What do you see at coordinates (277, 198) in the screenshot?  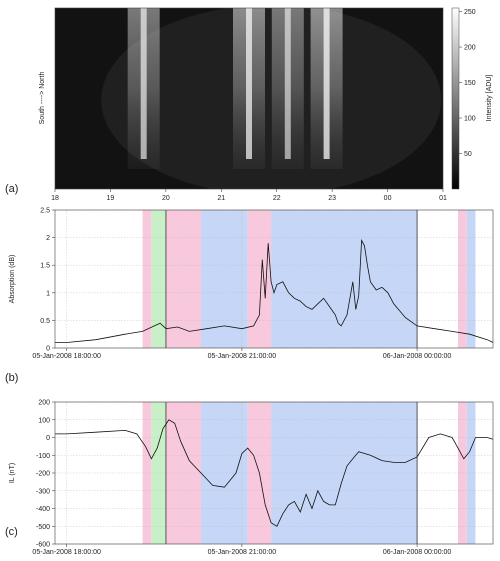 I see `keogram-xtick-label: 22` at bounding box center [277, 198].